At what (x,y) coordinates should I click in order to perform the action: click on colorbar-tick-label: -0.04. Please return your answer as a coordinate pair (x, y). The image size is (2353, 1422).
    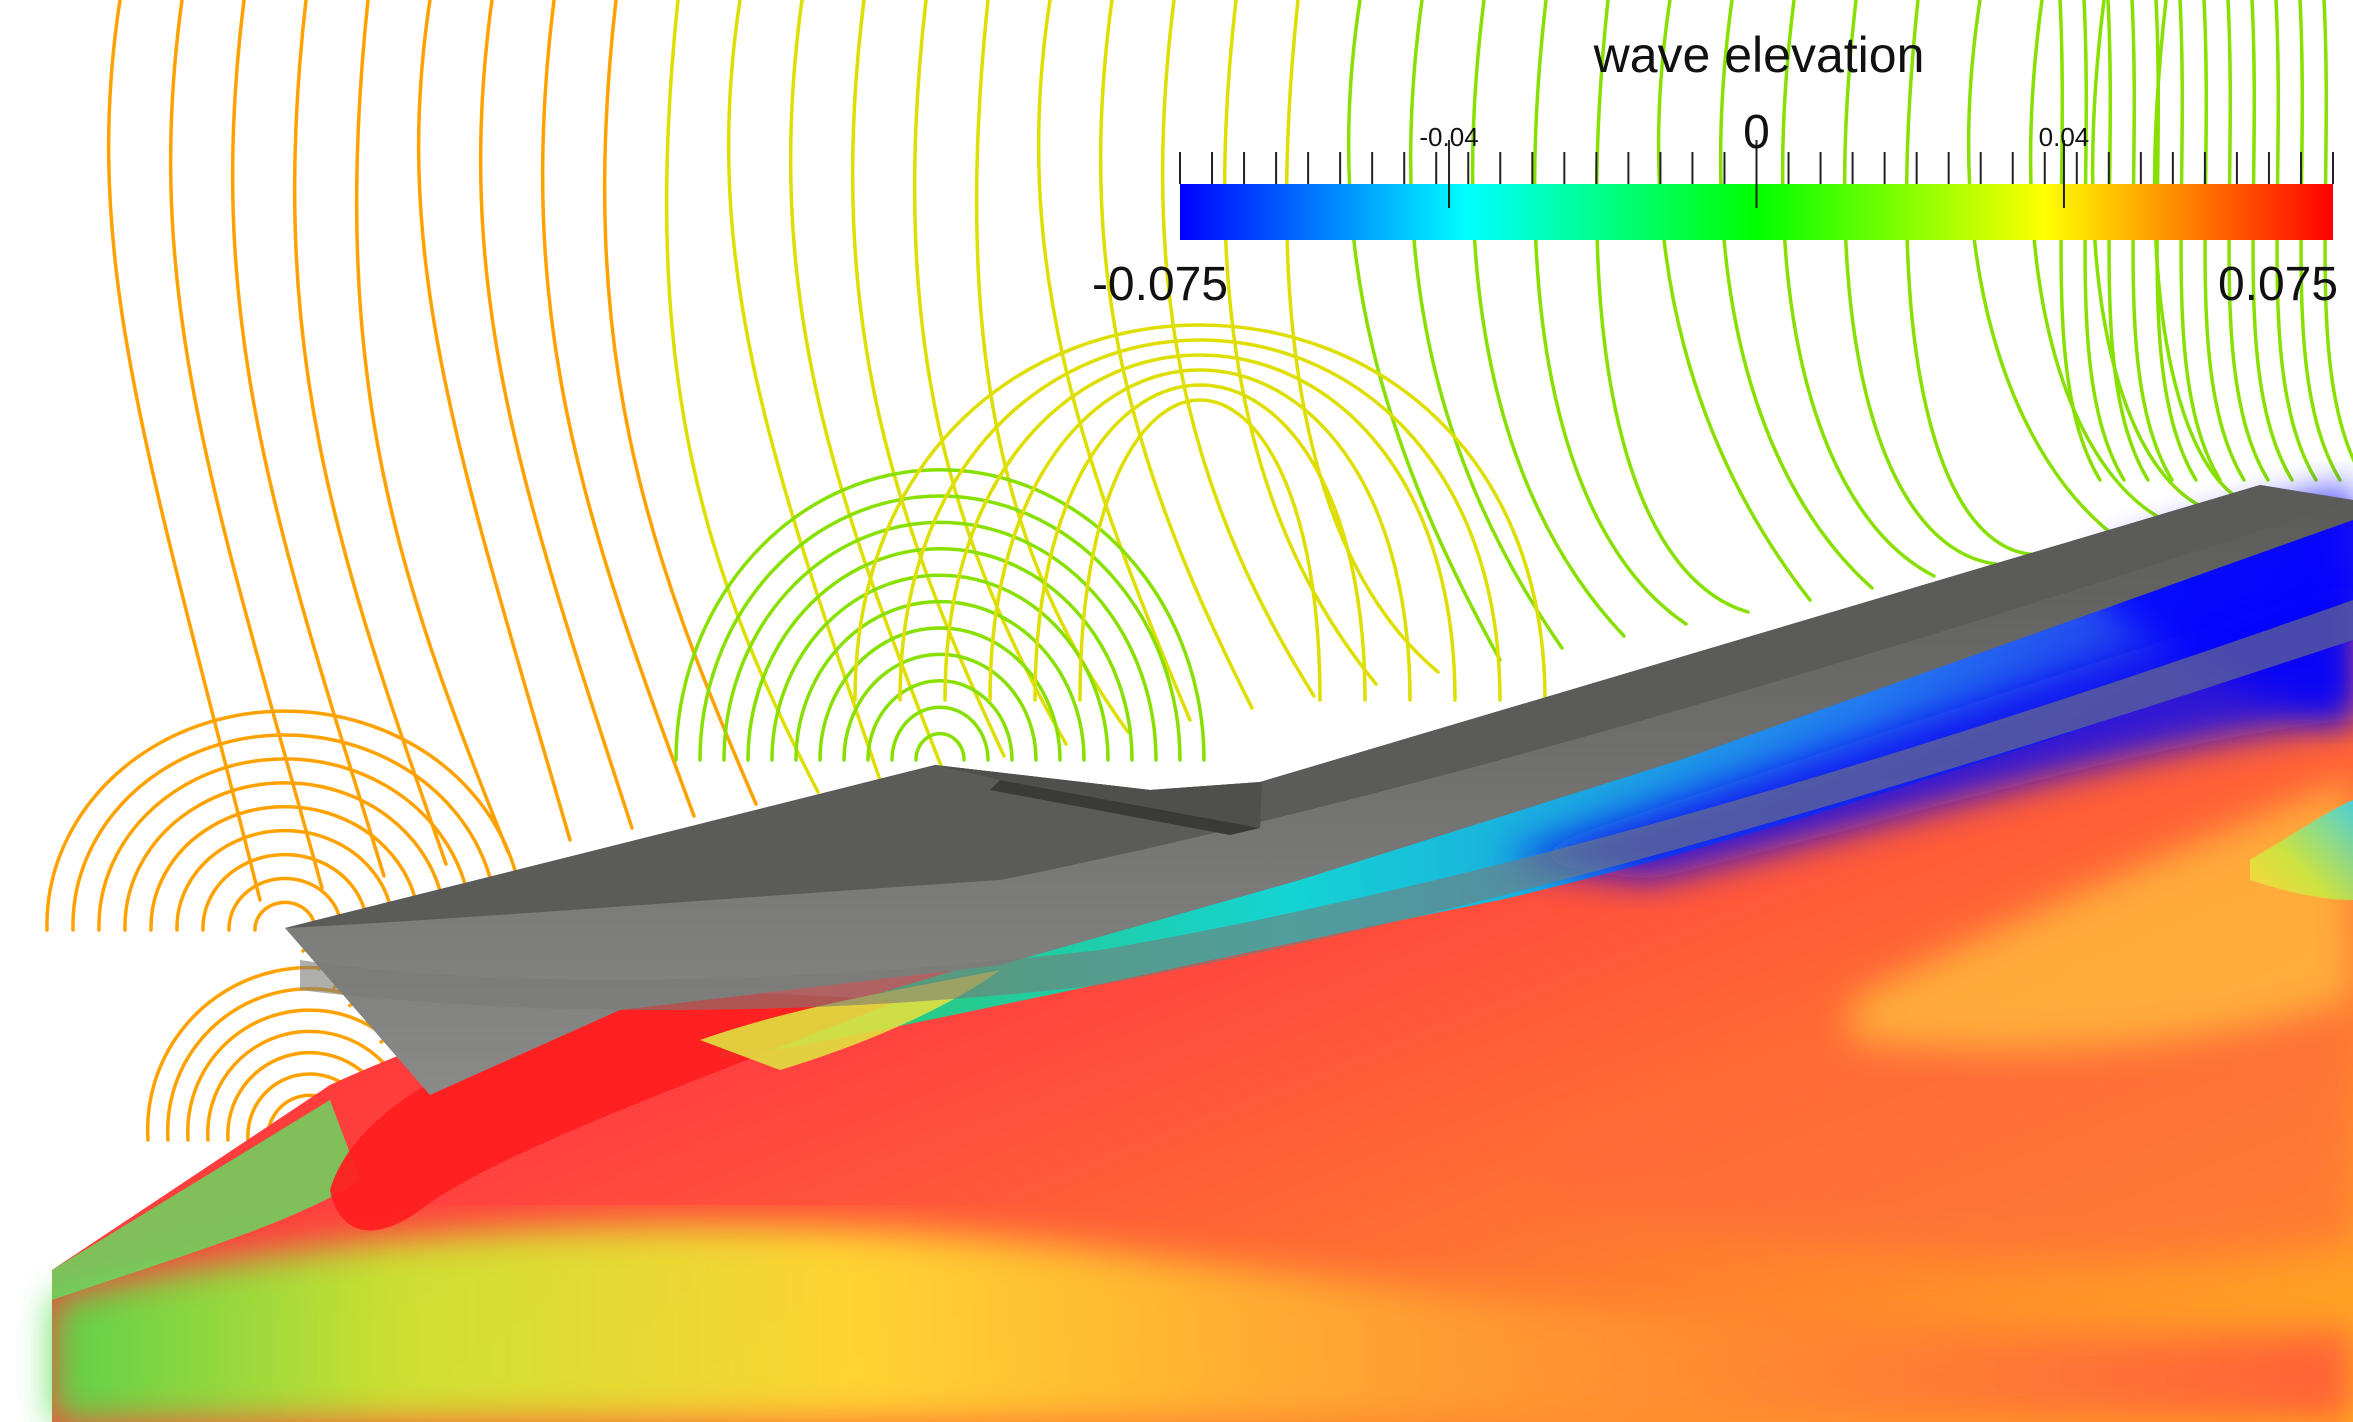
    Looking at the image, I should click on (1448, 137).